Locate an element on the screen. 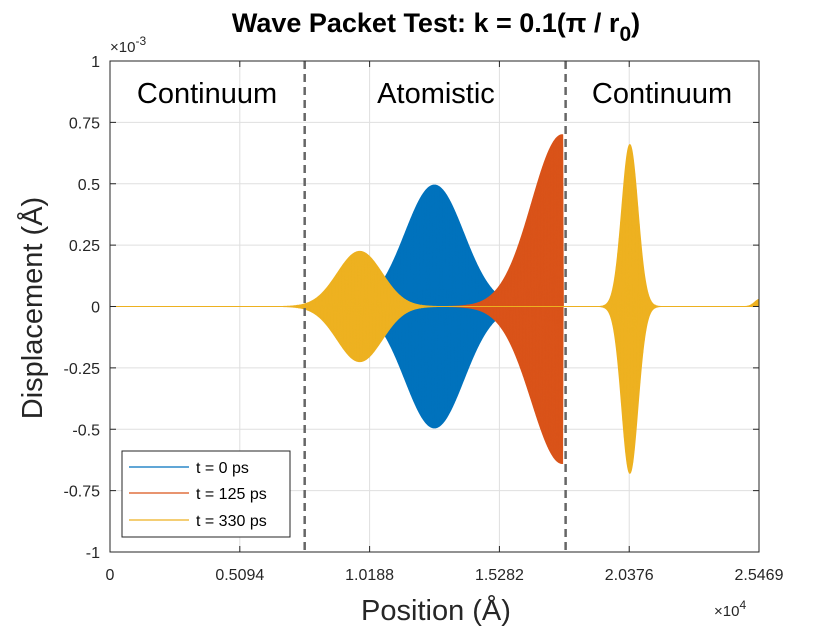 The width and height of the screenshot is (840, 630). x-tick-labels: 0 0.5094 1.0188 1.5282 2.0376 2.5469 is located at coordinates (445, 575).